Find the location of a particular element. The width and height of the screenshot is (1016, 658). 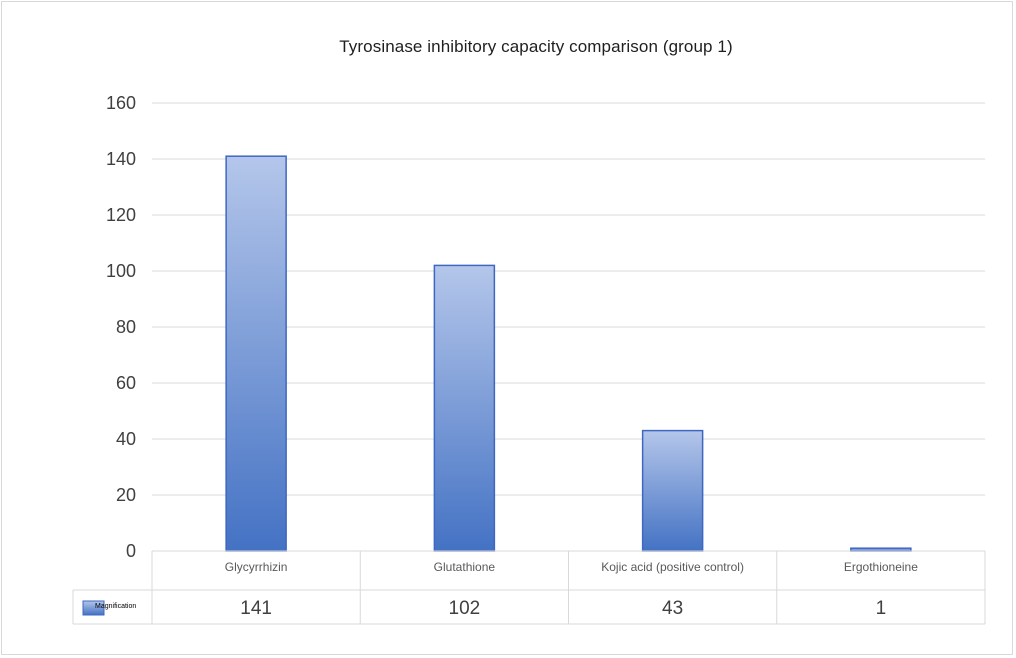

category-label: Glycyrrhizin is located at coordinates (256, 567).